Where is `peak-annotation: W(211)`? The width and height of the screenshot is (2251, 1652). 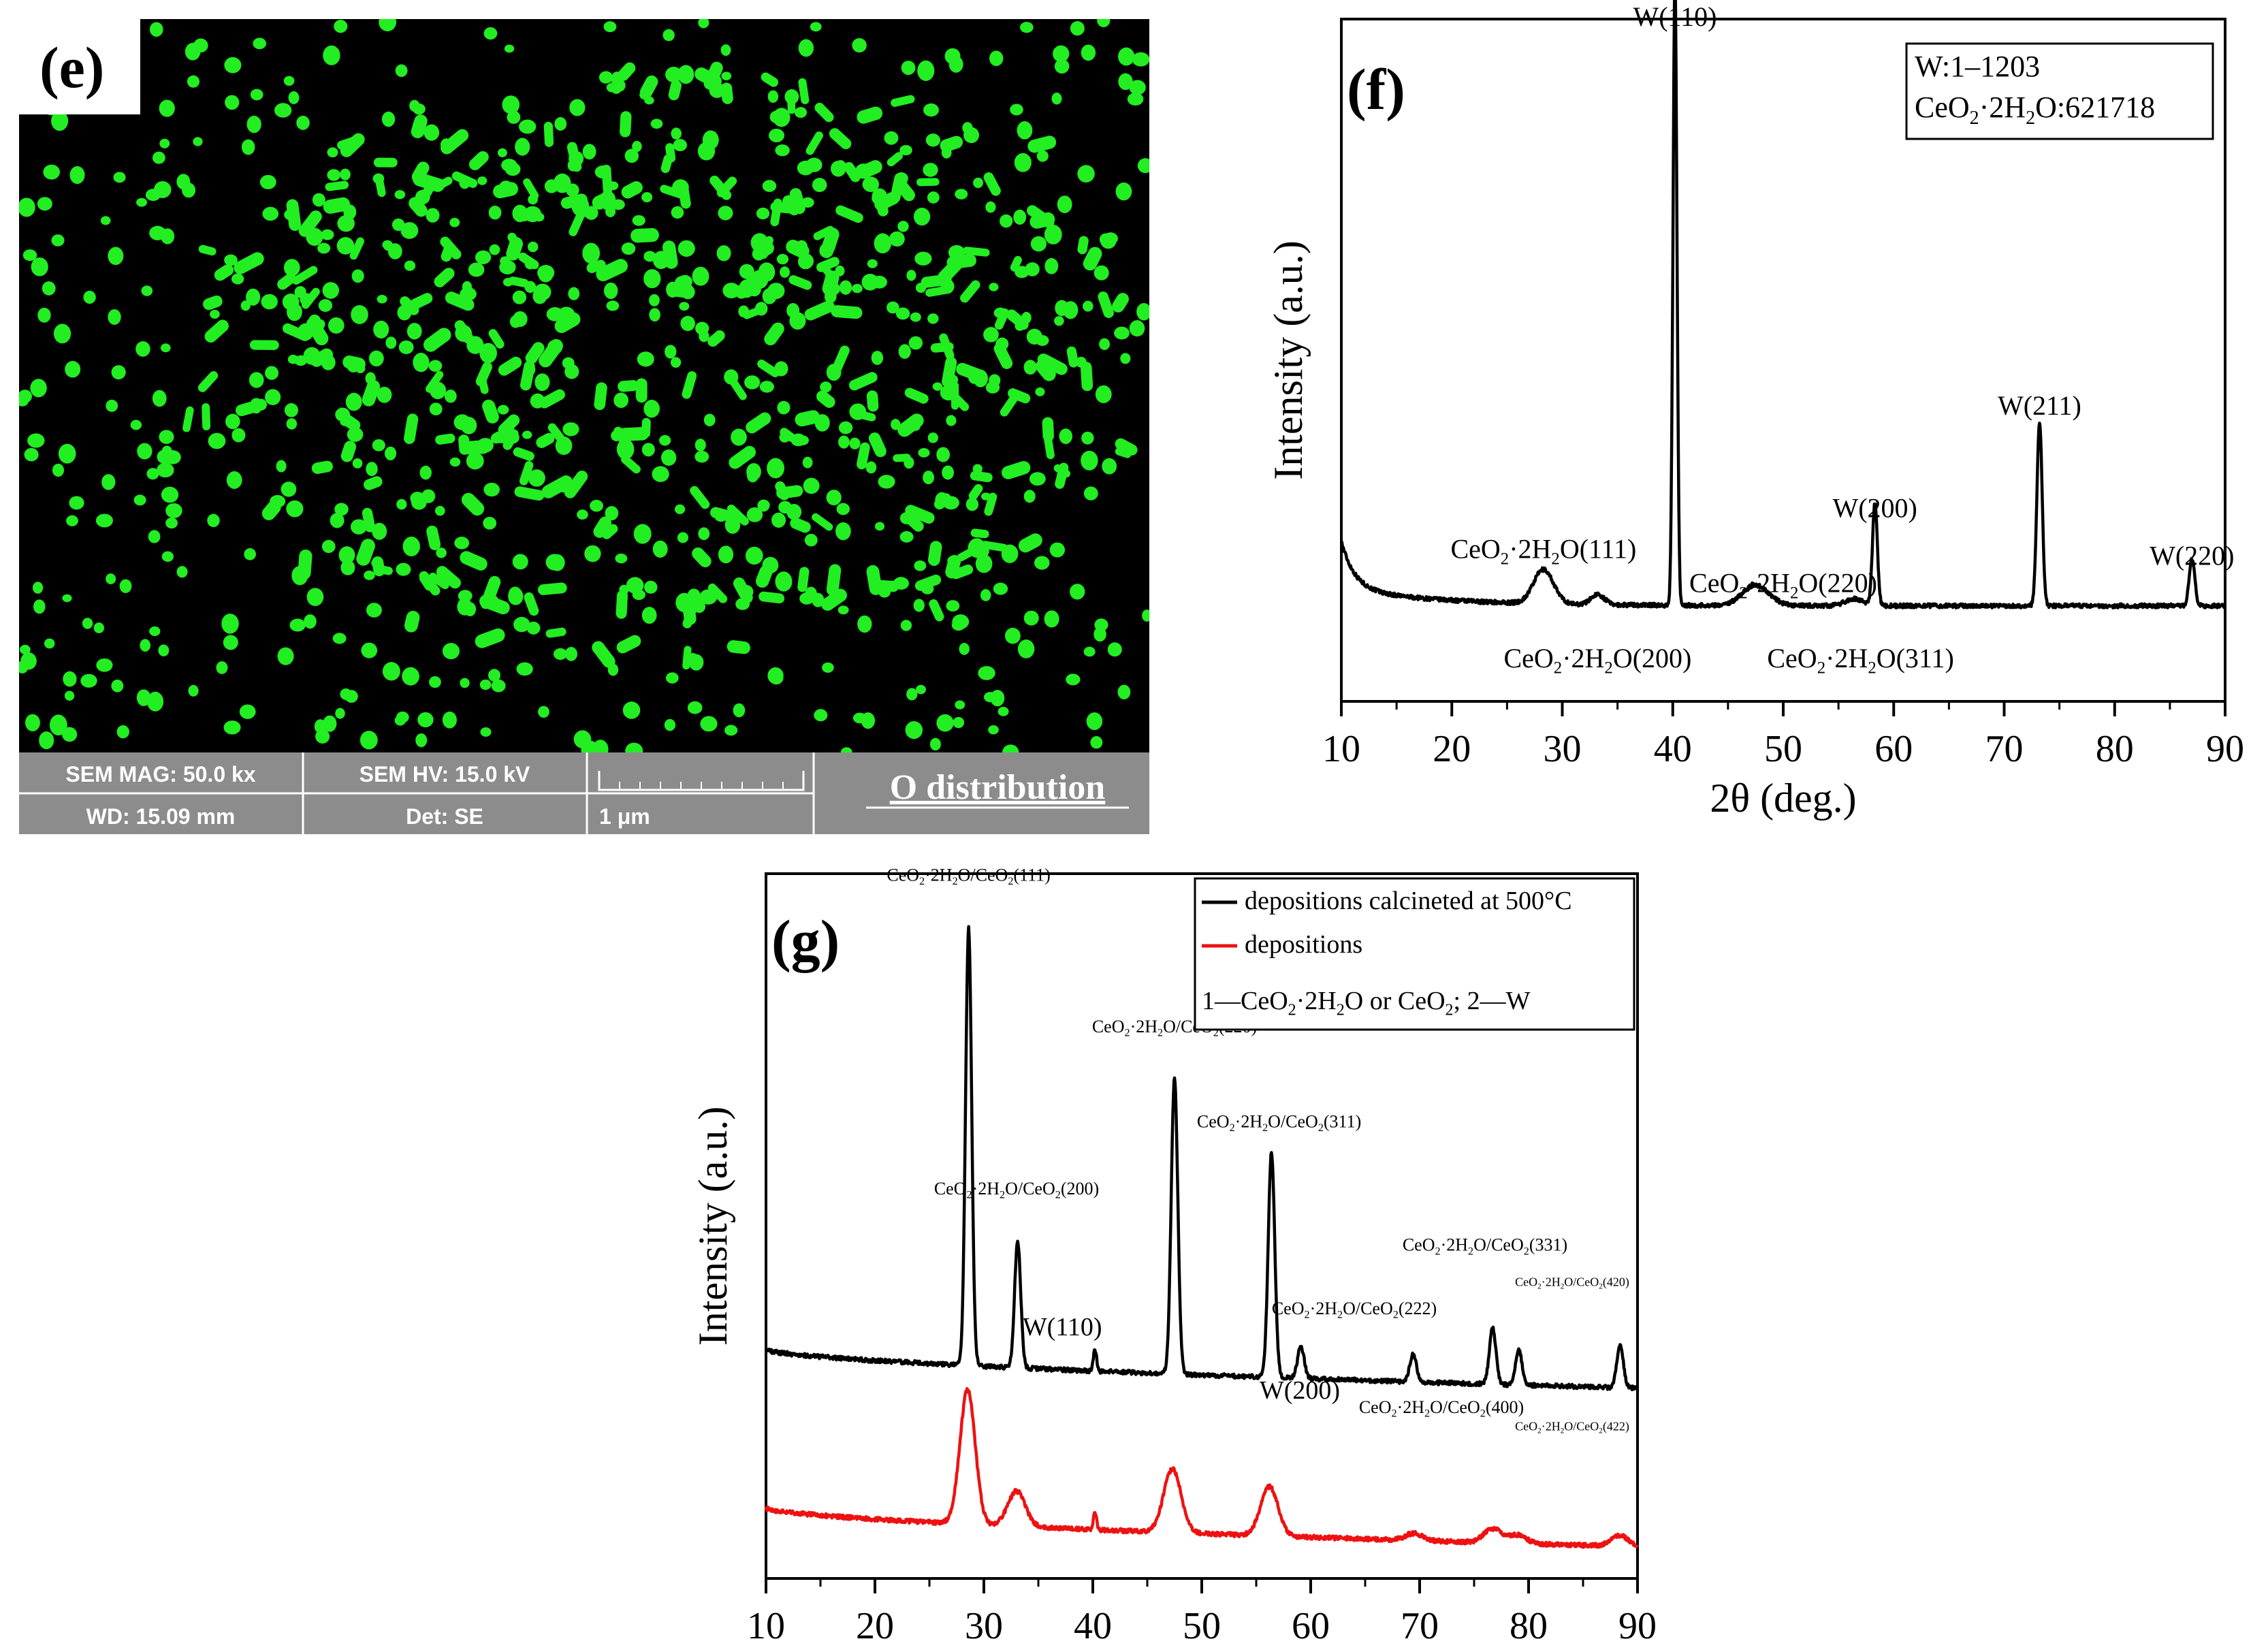
peak-annotation: W(211) is located at coordinates (2039, 405).